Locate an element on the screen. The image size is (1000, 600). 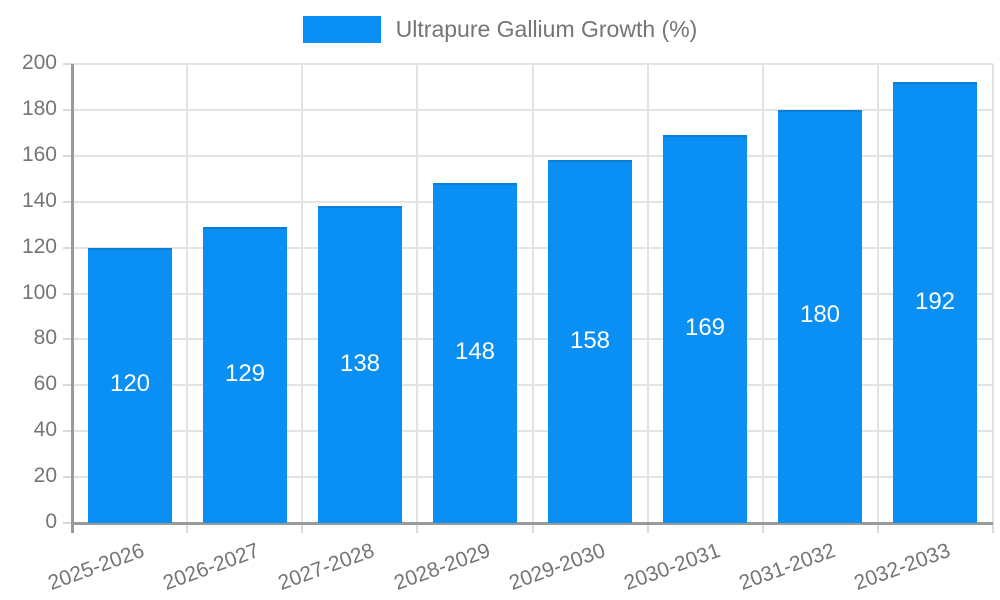
y-tick-label: 80 is located at coordinates (45, 338).